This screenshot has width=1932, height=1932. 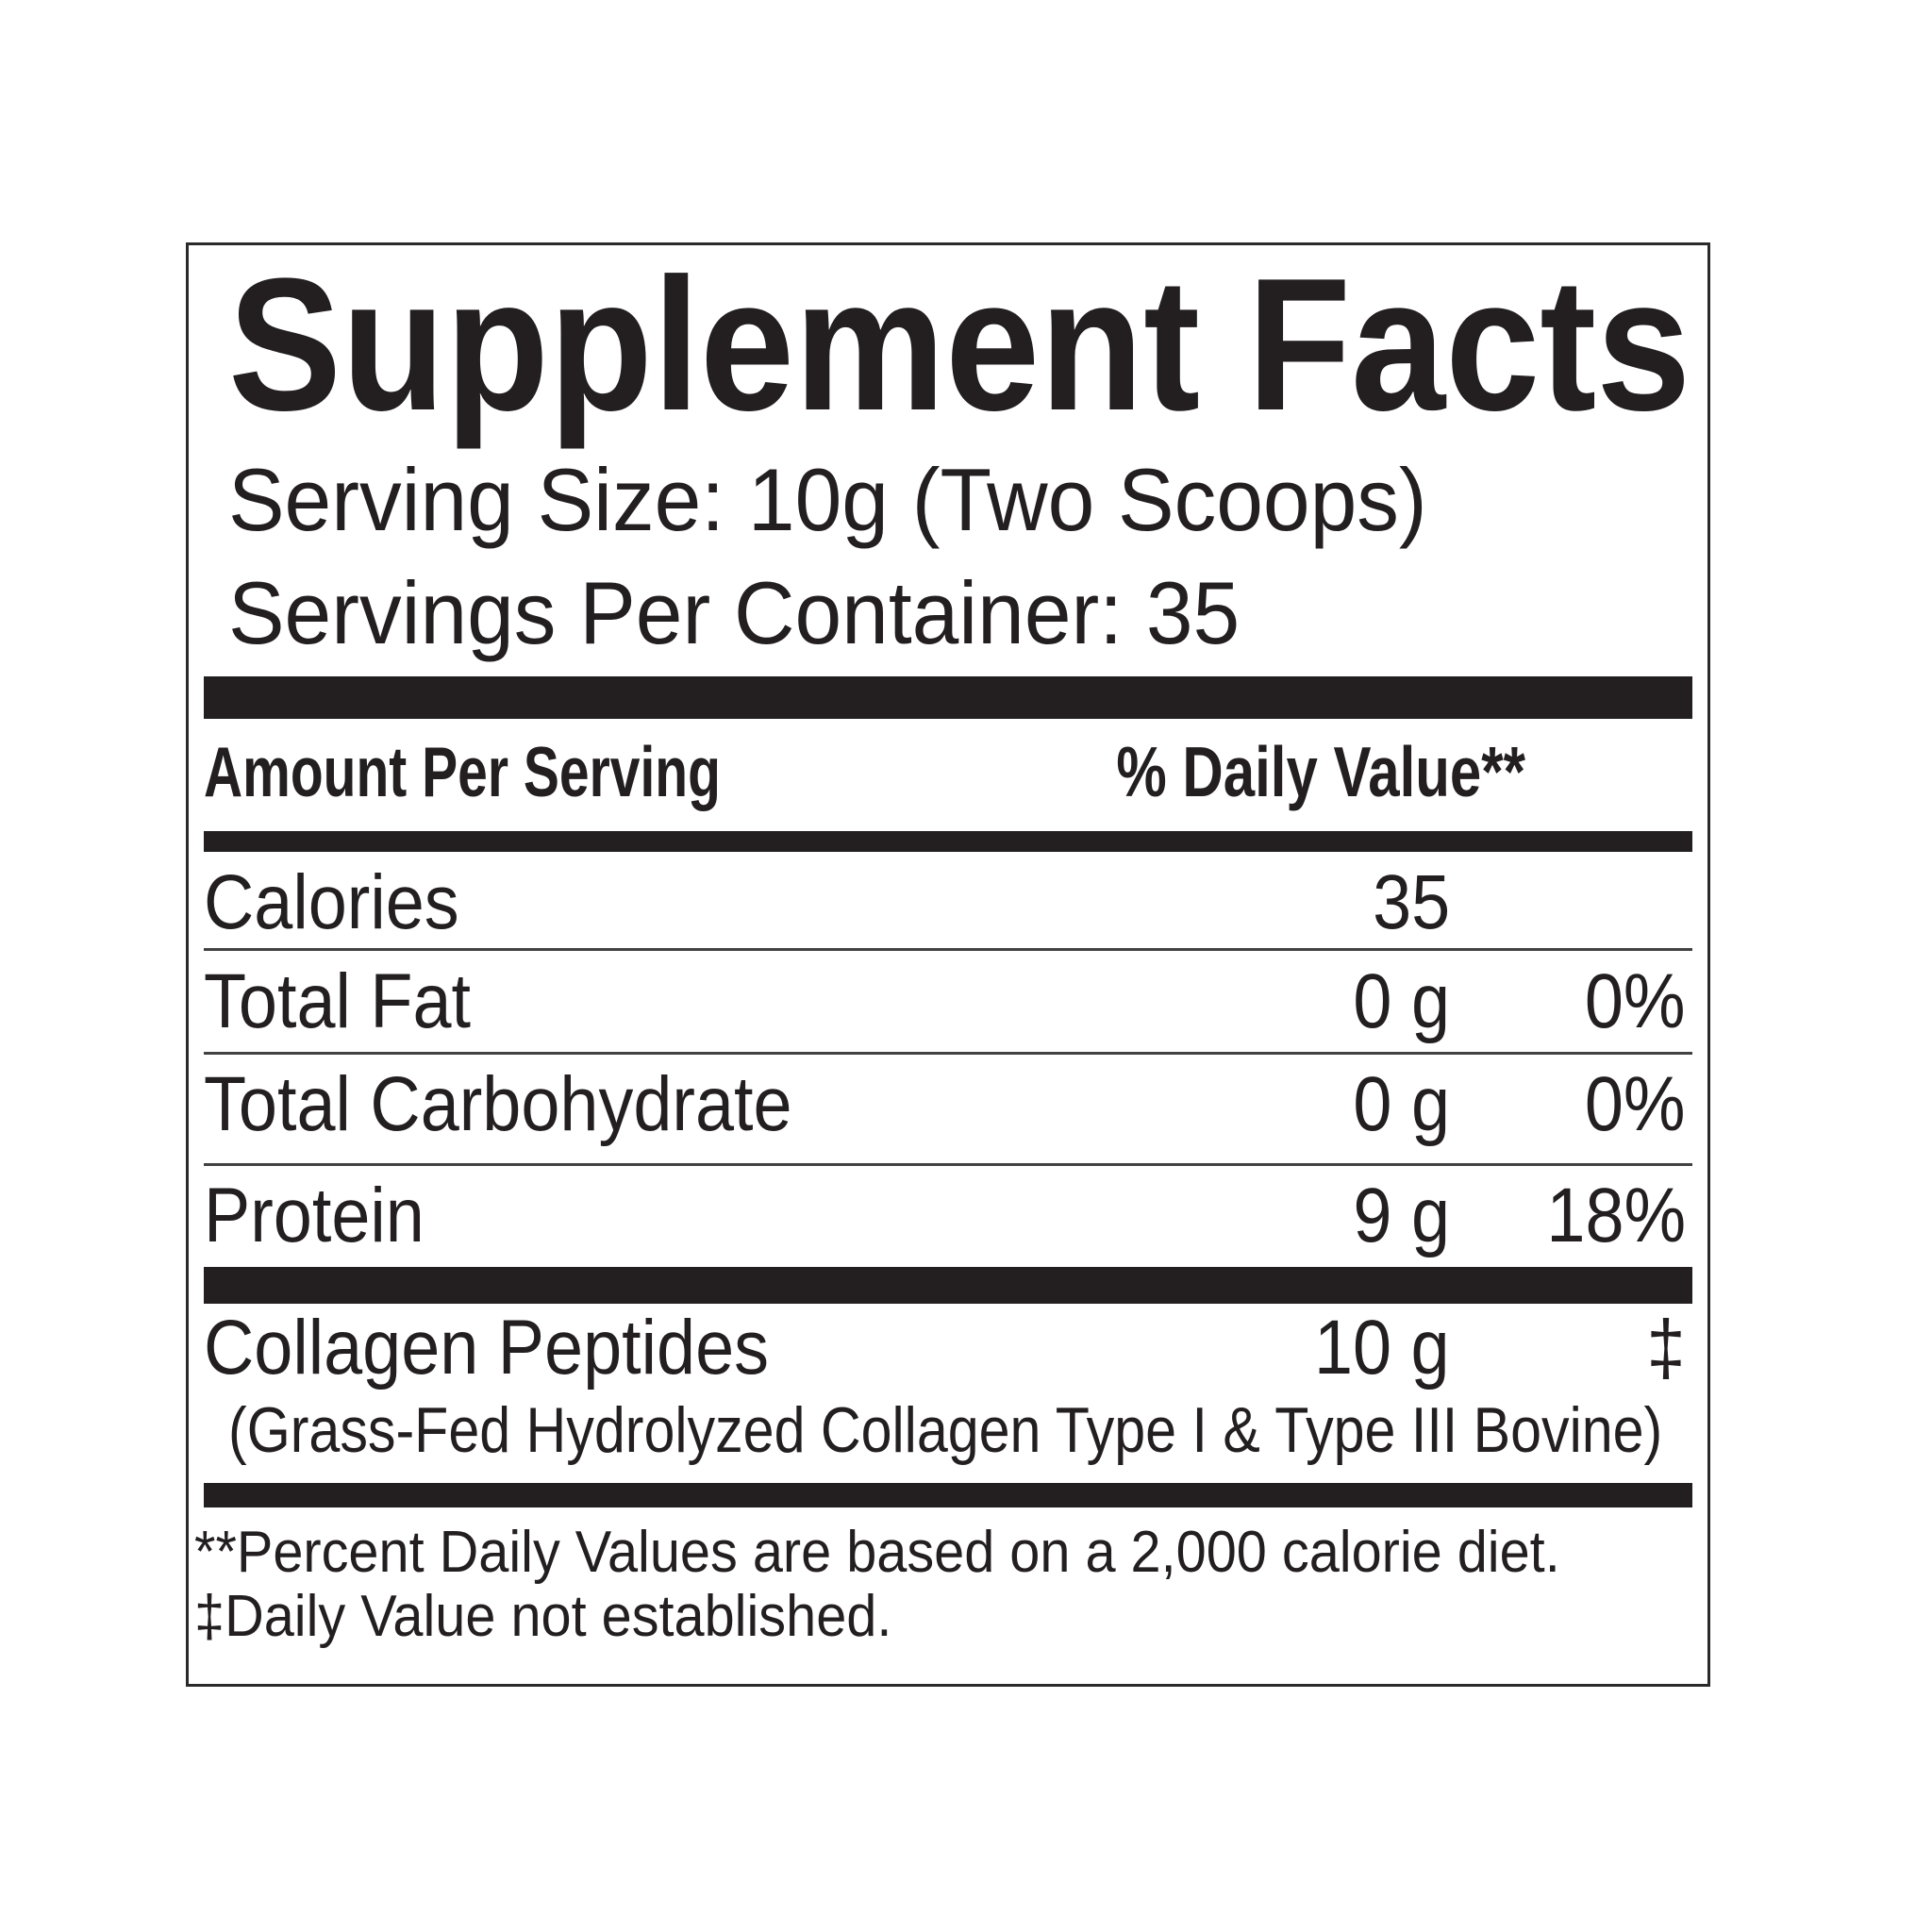 I want to click on nutrient-amount: 9 g, so click(x=1402, y=1216).